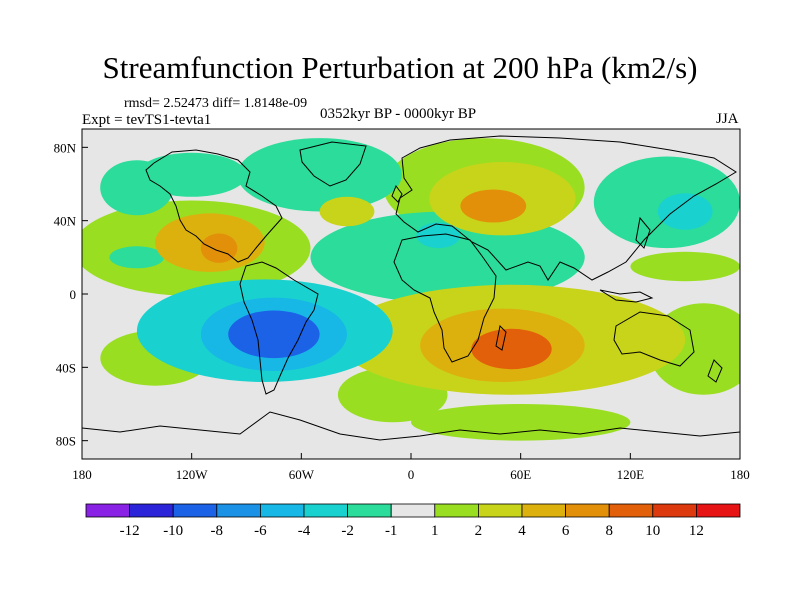  Describe the element at coordinates (217, 531) in the screenshot. I see `colorbar-label-2: -8` at that location.